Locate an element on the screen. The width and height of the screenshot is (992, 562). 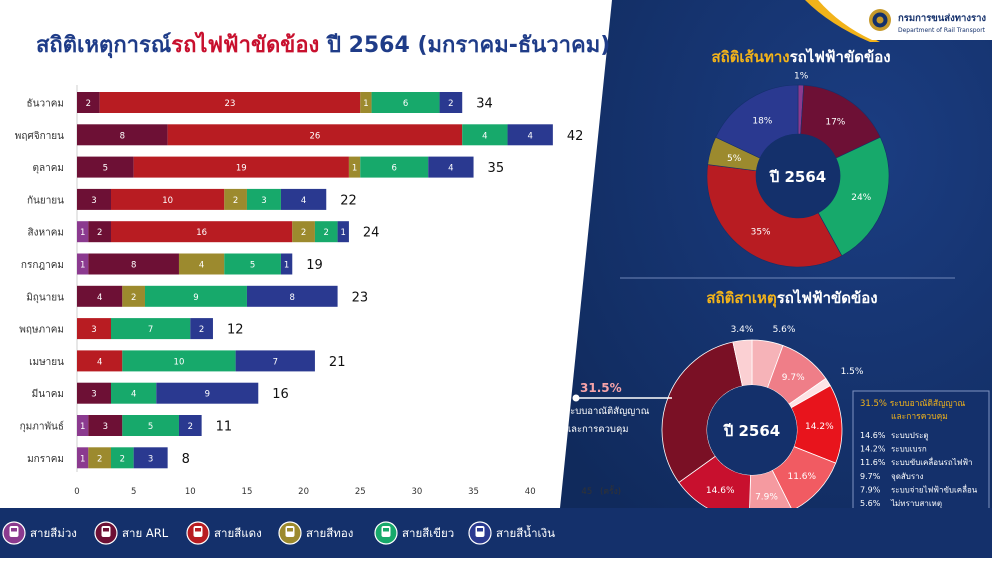
callout-text-1: ระบบอาณัติสัญญาณ is located at coordinates (607, 411).